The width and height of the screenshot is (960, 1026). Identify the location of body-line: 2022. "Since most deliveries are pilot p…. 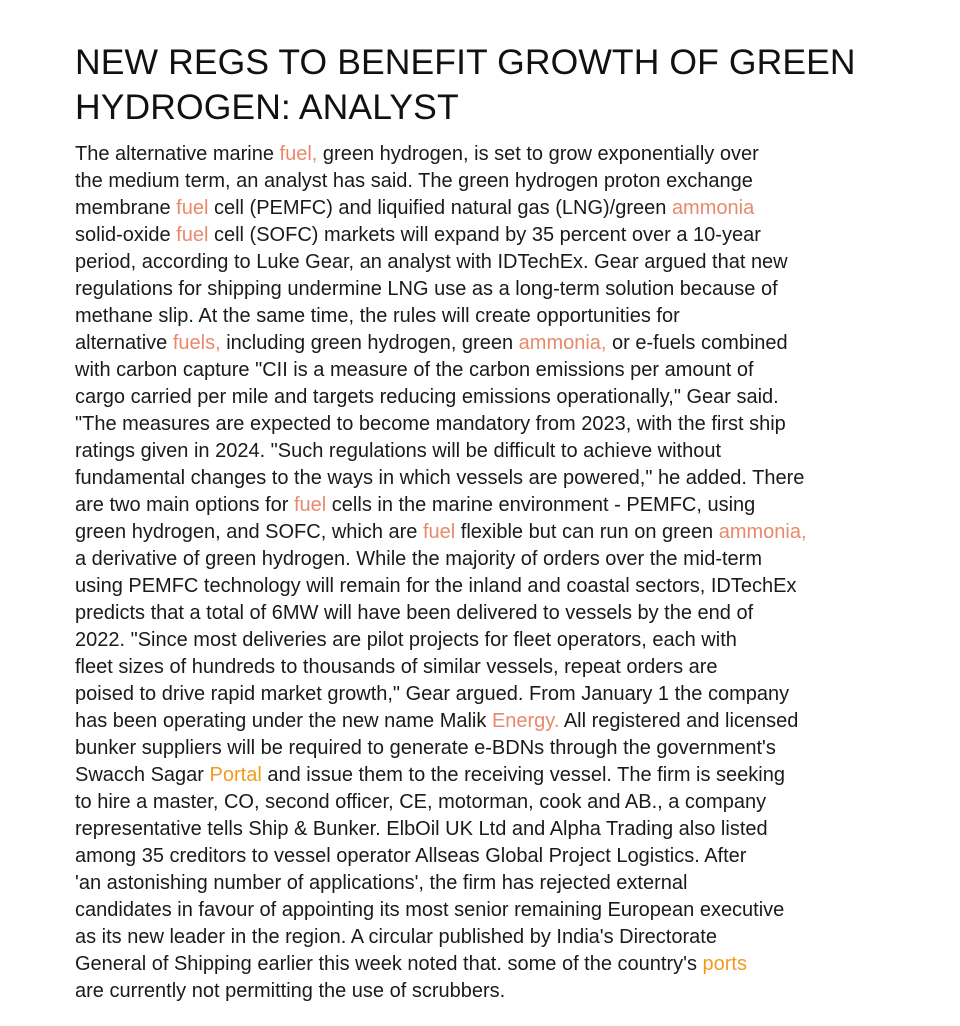
(475, 640).